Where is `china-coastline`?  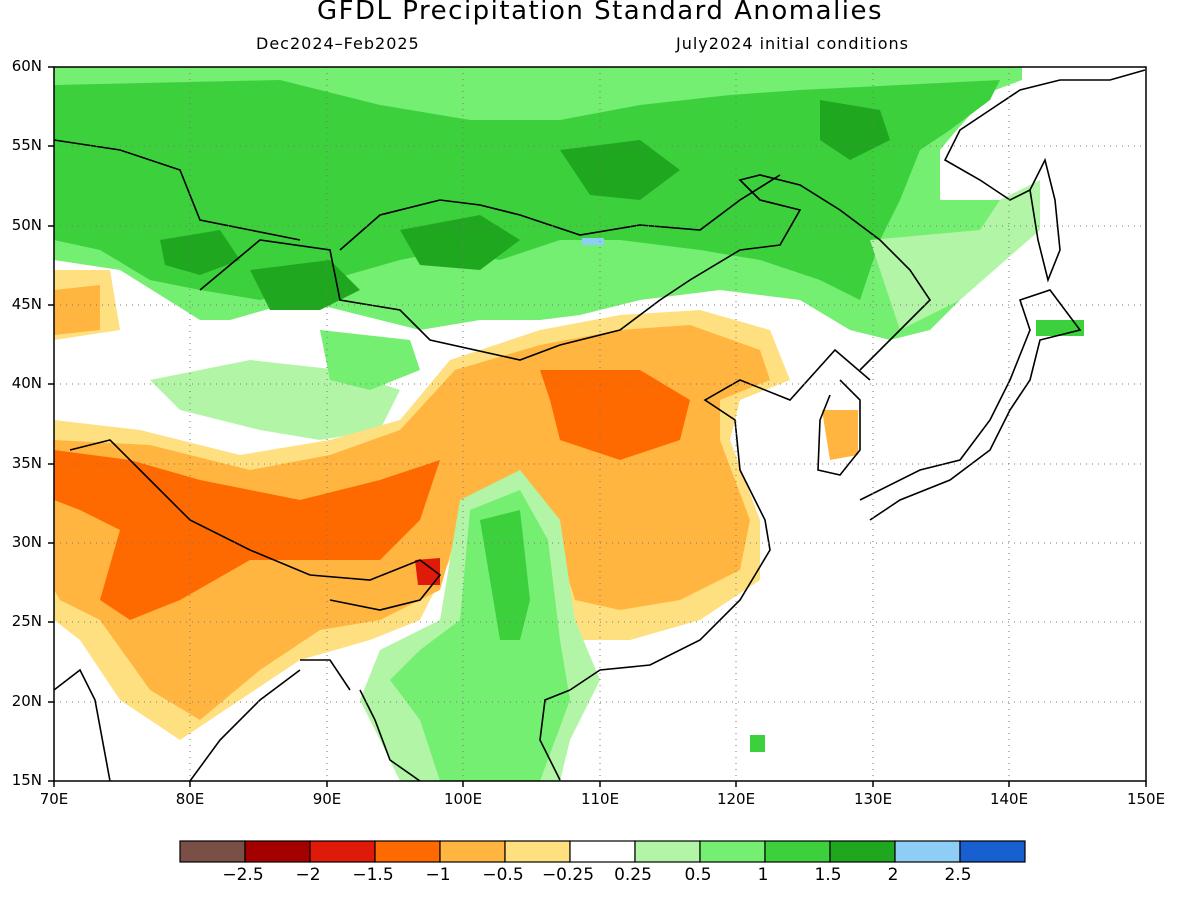 china-coastline is located at coordinates (720, 519).